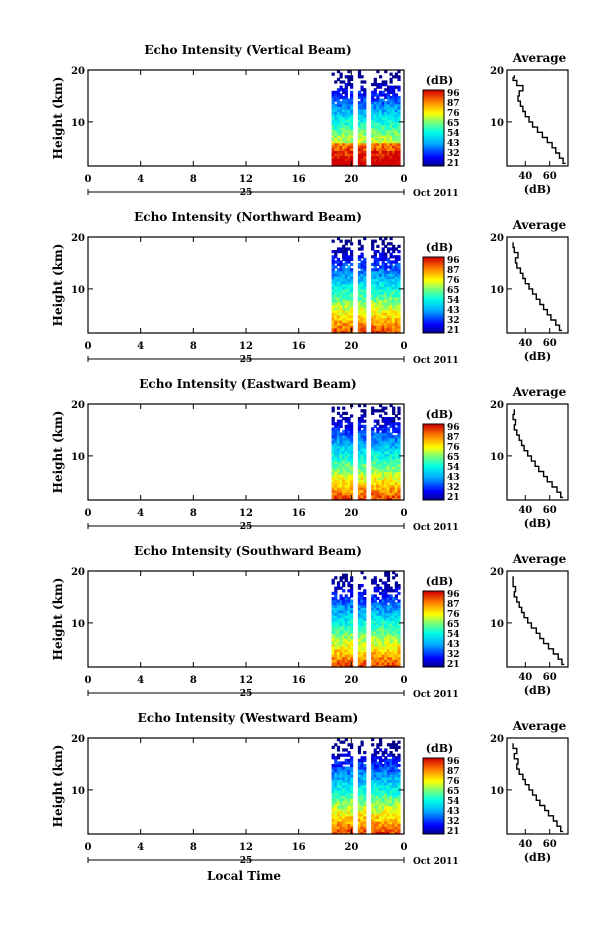  I want to click on heatmap-field, so click(366, 452).